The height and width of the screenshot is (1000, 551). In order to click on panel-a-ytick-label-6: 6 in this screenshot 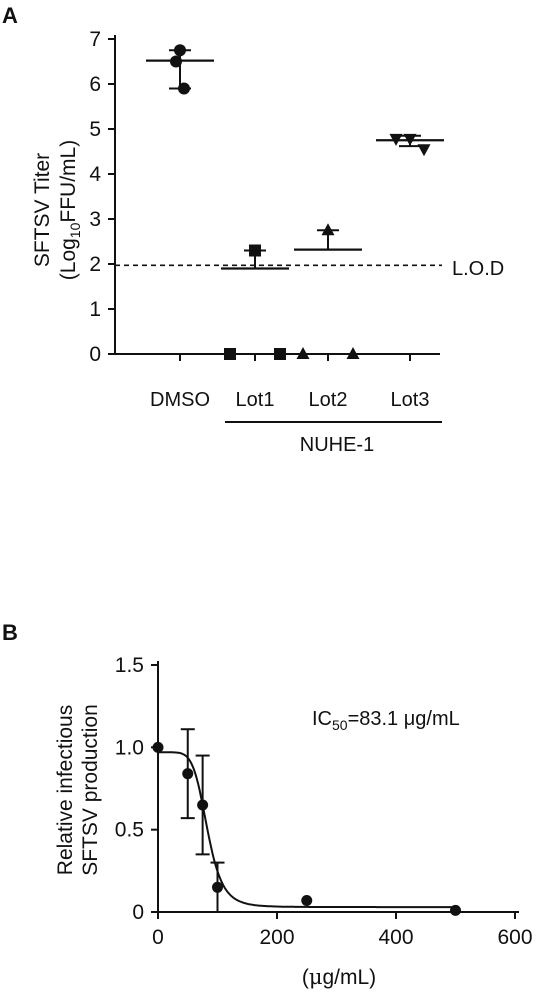, I will do `click(95, 84)`.